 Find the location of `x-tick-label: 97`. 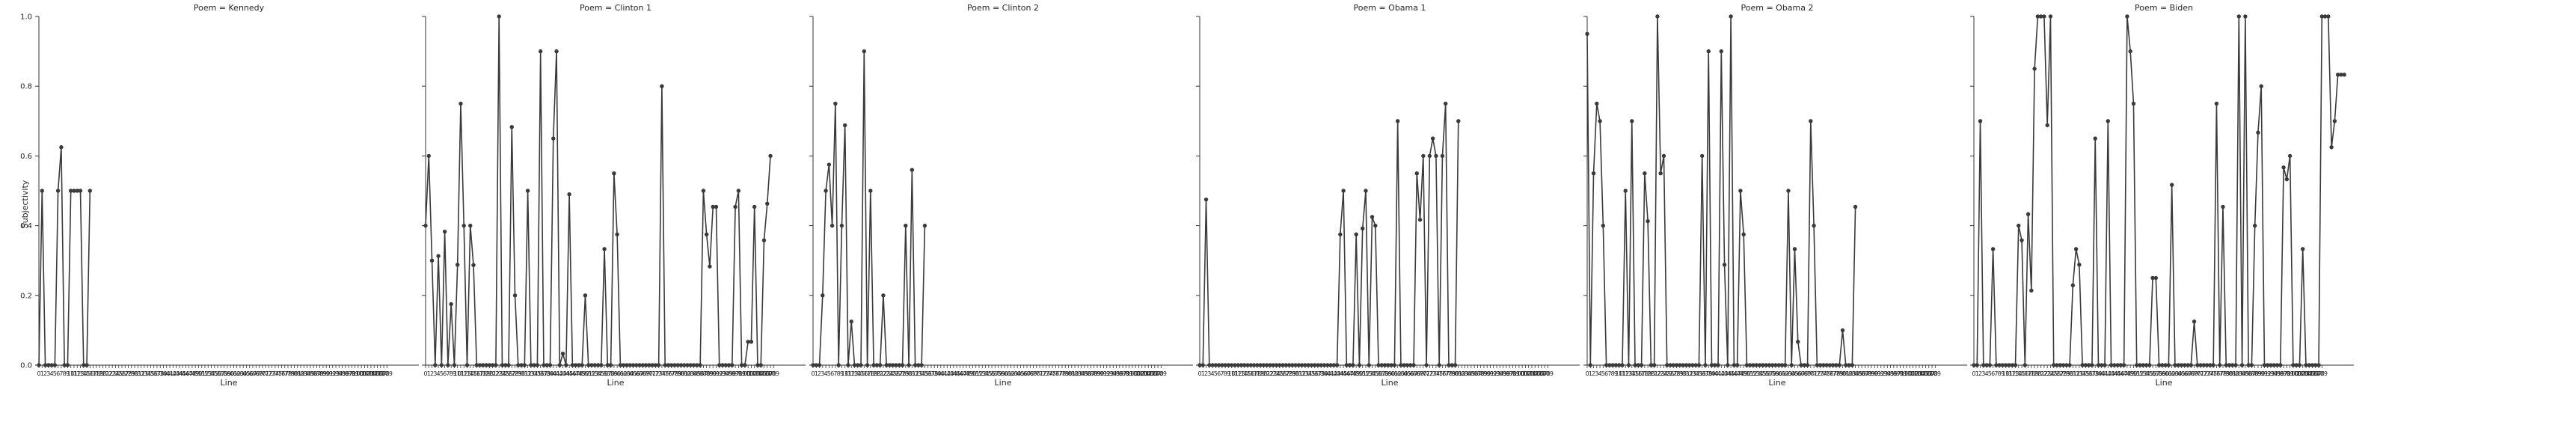

x-tick-label: 97 is located at coordinates (2283, 373).